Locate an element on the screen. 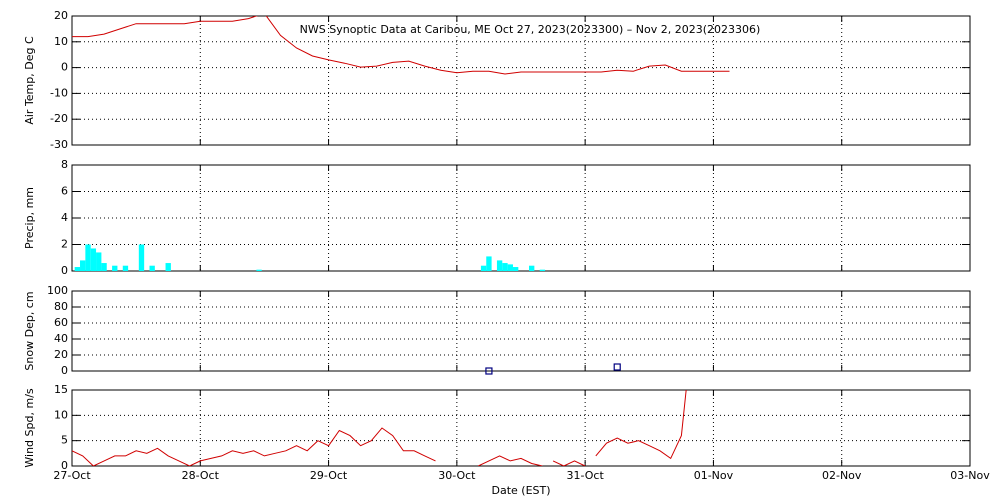  x-tick-label: 01-Nov is located at coordinates (714, 475).